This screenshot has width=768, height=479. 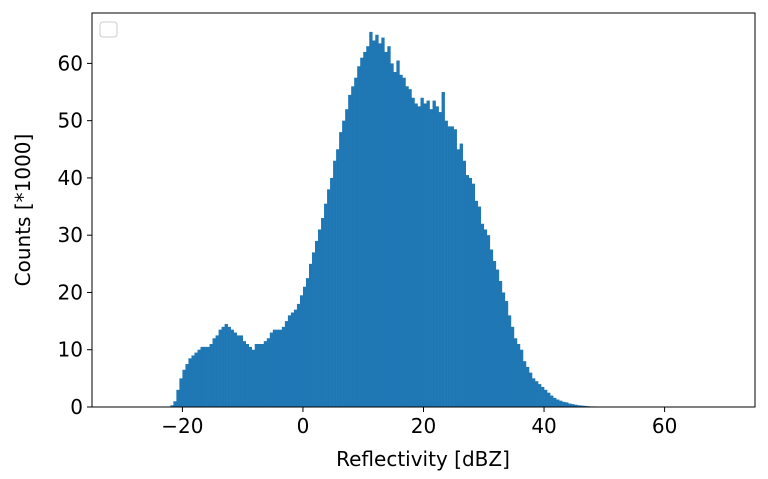 I want to click on x-tick-label: 20, so click(x=423, y=426).